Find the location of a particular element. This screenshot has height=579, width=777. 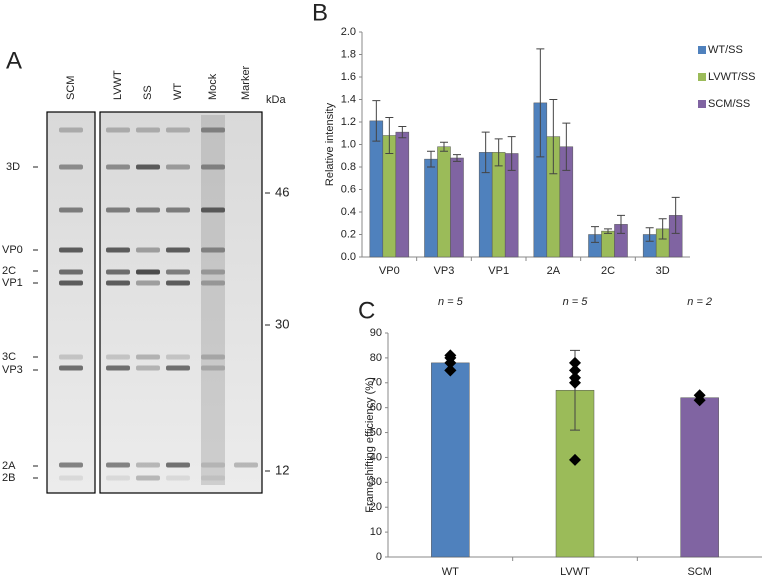

x-tick-label: 2C is located at coordinates (608, 271).